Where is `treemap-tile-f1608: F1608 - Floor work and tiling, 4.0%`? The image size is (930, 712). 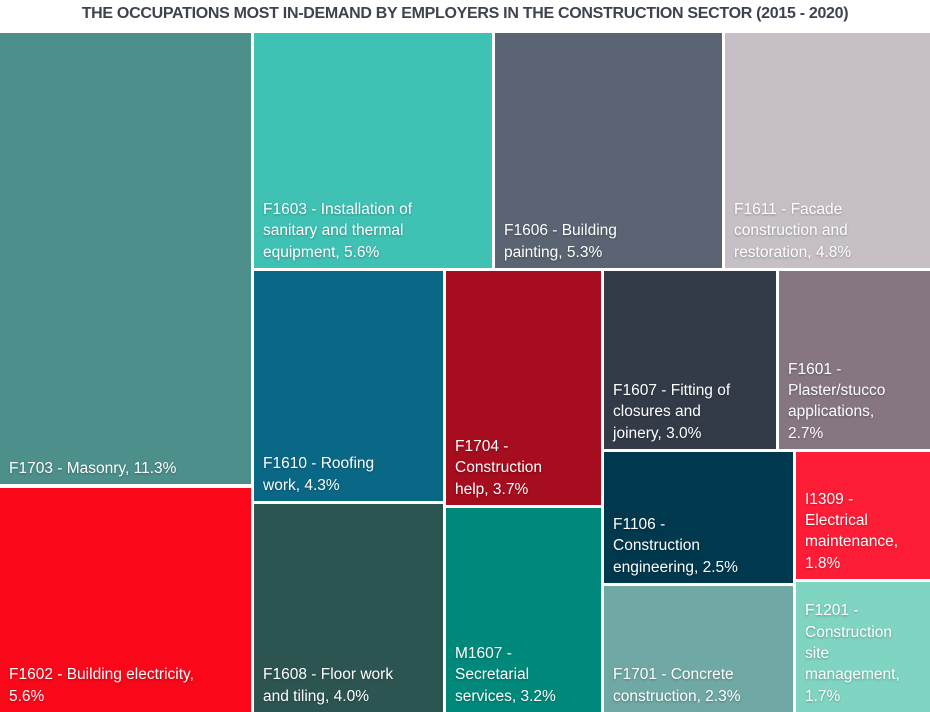
treemap-tile-f1608: F1608 - Floor work and tiling, 4.0% is located at coordinates (348, 608).